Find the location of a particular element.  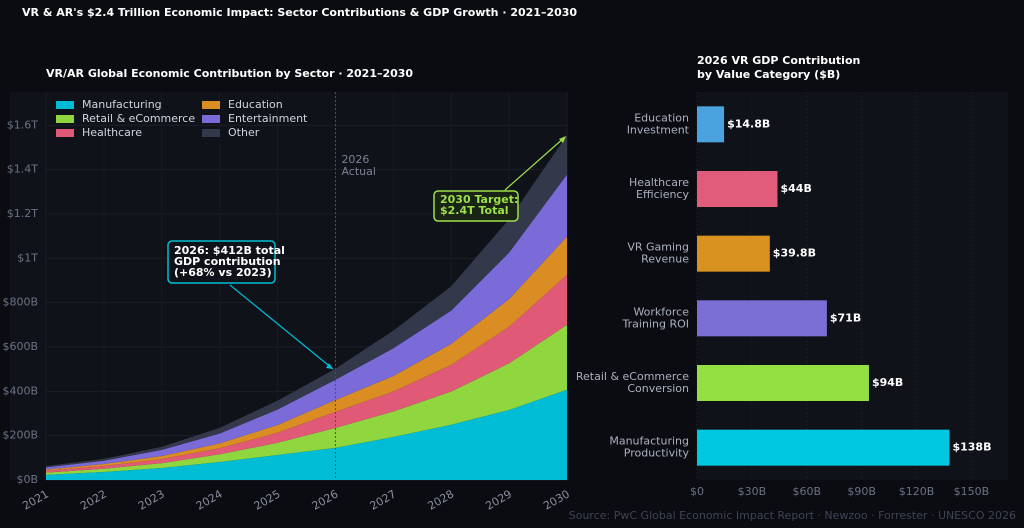

legend-label: Retail & eCommerce is located at coordinates (138, 118).